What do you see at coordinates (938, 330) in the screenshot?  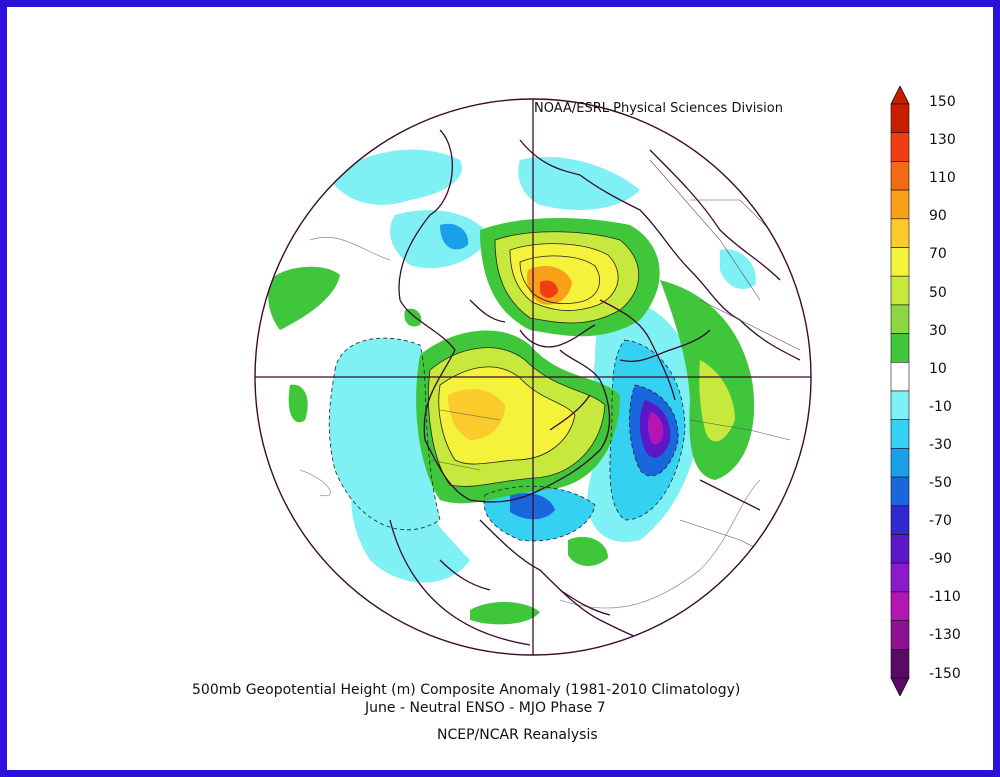 I see `colorbar-label: 30` at bounding box center [938, 330].